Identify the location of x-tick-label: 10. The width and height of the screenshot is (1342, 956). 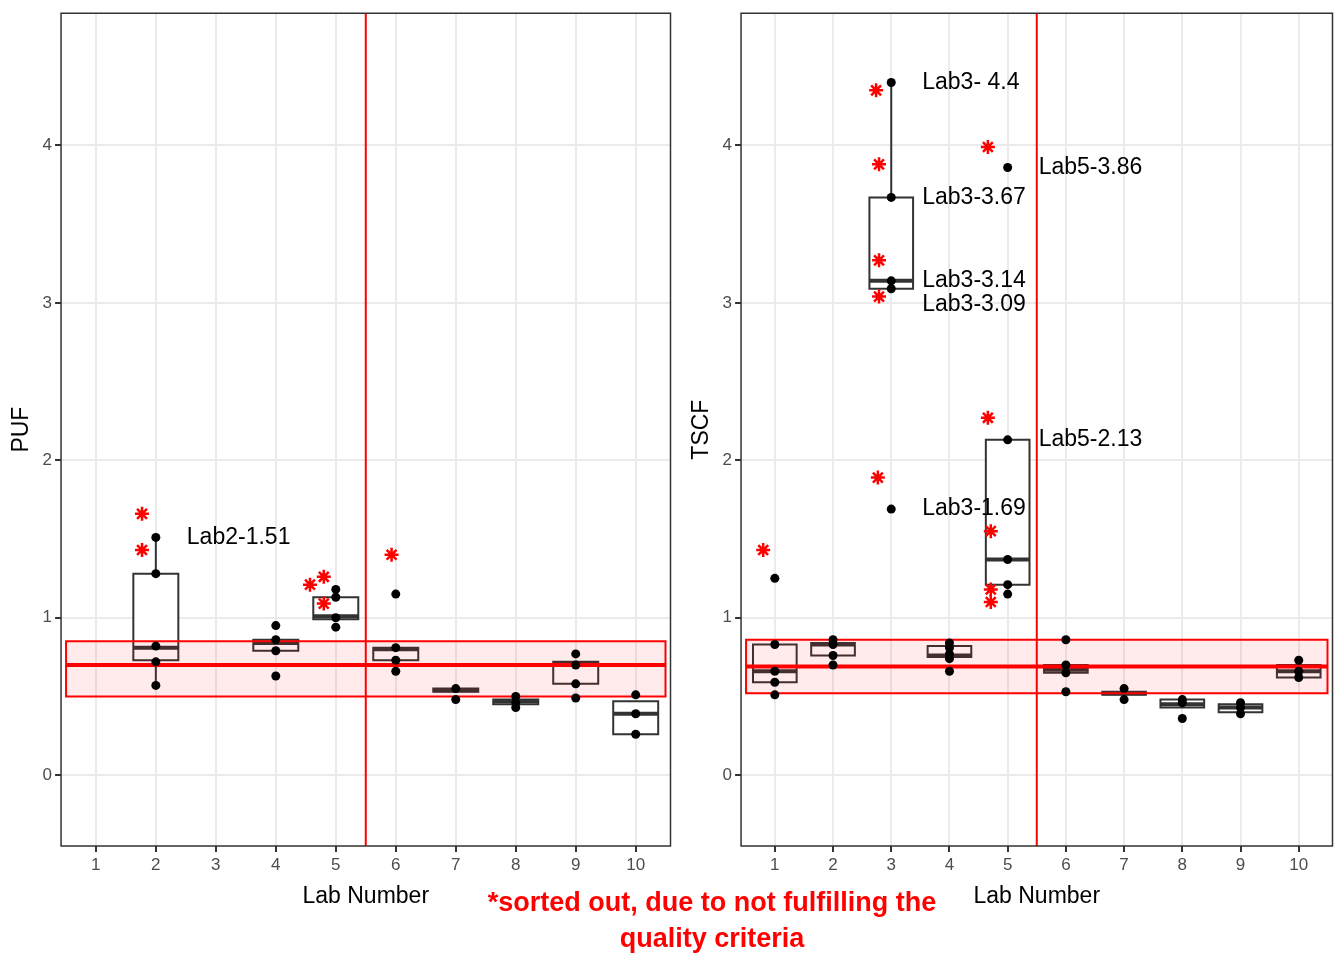
(1299, 864).